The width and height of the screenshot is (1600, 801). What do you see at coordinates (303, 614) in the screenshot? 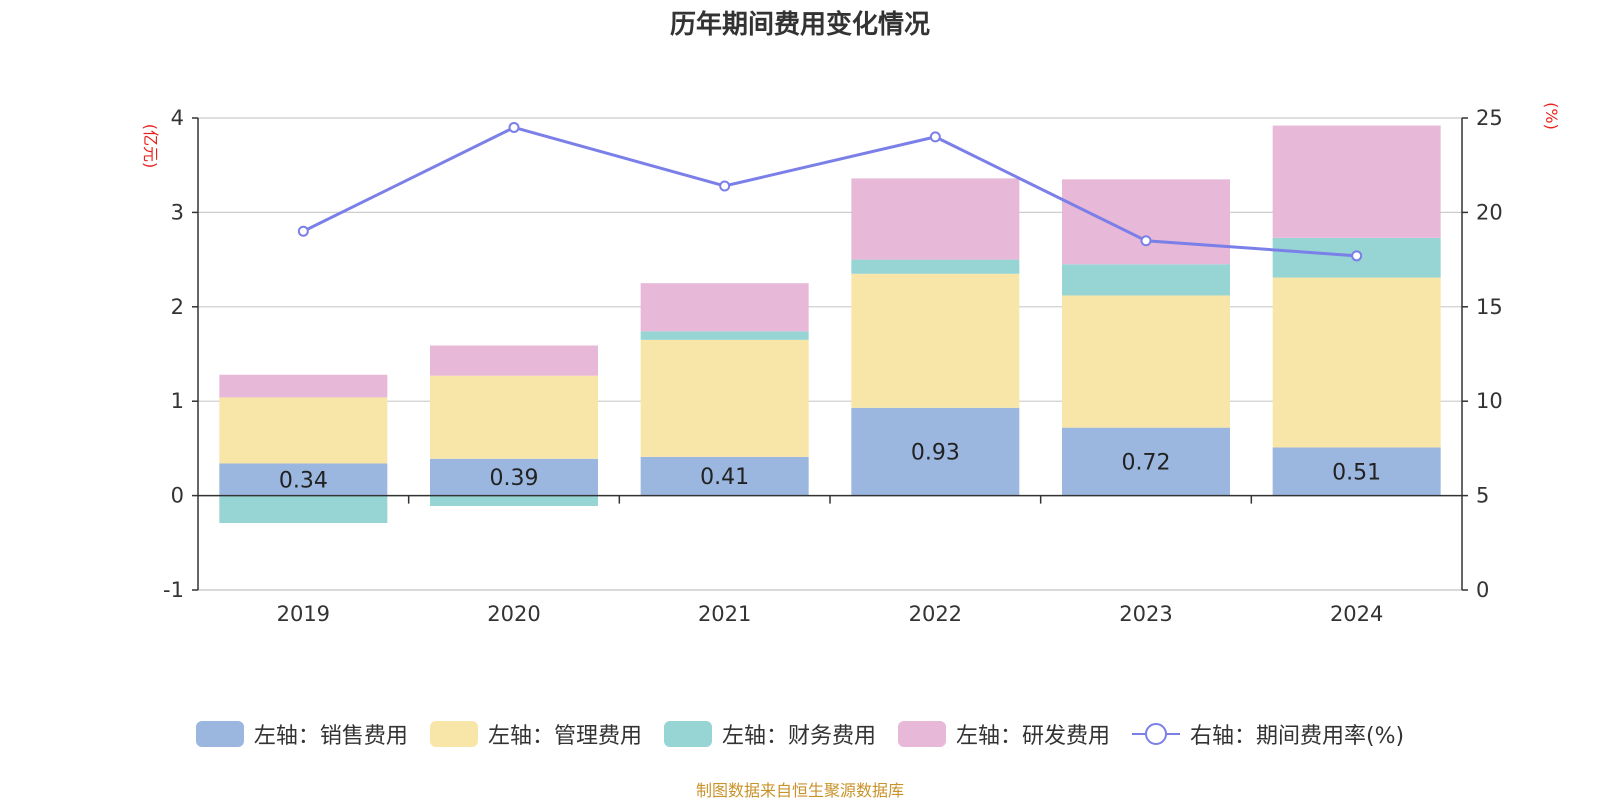
I see `x-tick-label: 2019` at bounding box center [303, 614].